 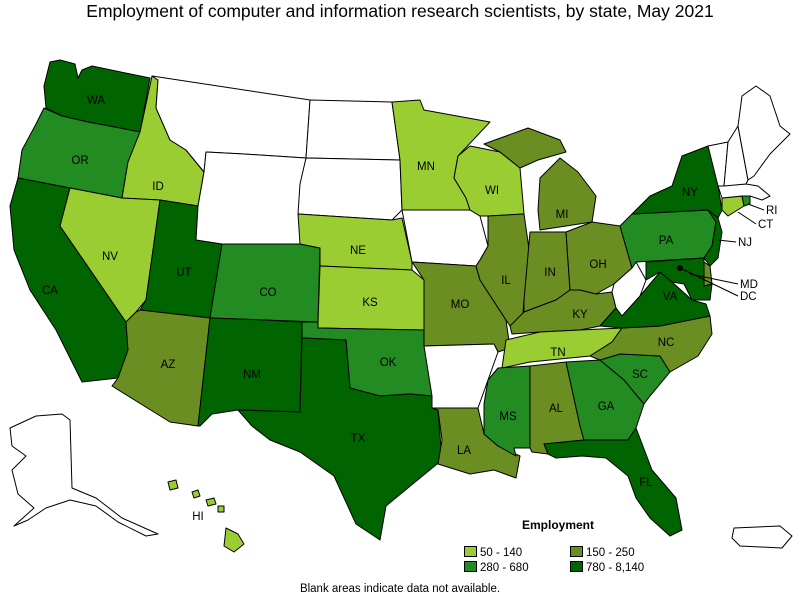 I want to click on label-MI: MI, so click(x=562, y=215).